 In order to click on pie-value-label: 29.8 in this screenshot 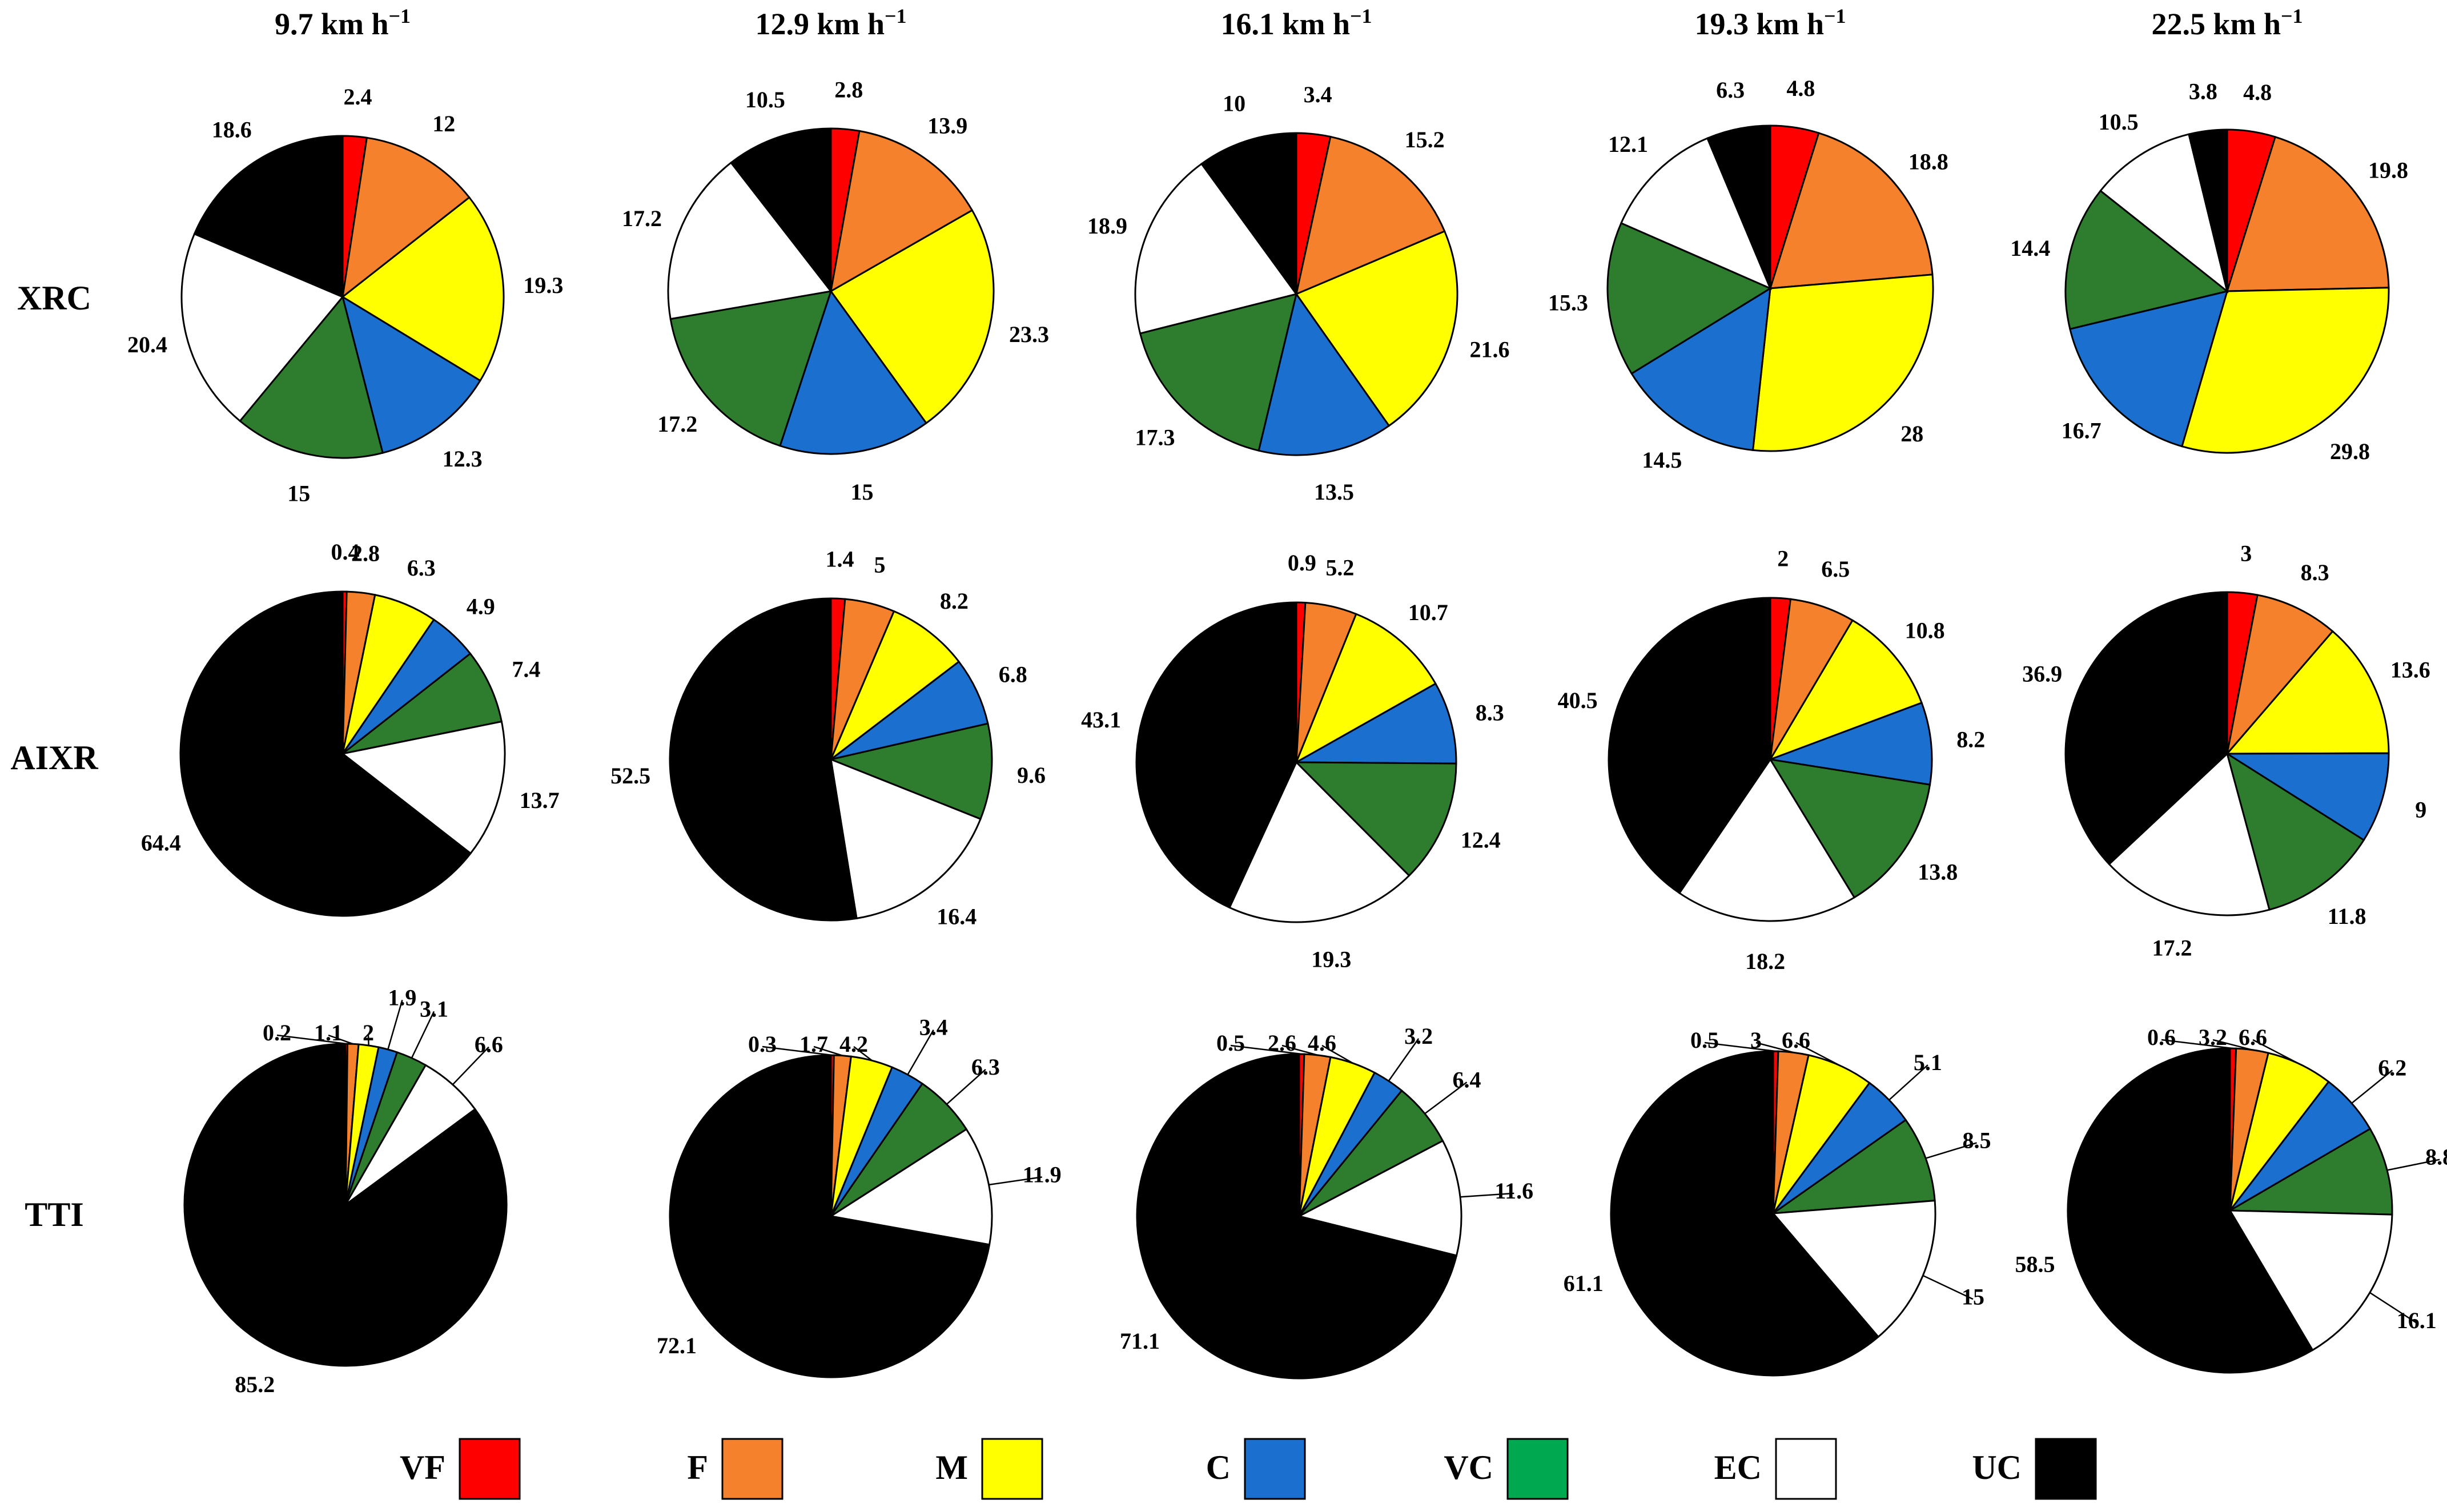, I will do `click(2350, 452)`.